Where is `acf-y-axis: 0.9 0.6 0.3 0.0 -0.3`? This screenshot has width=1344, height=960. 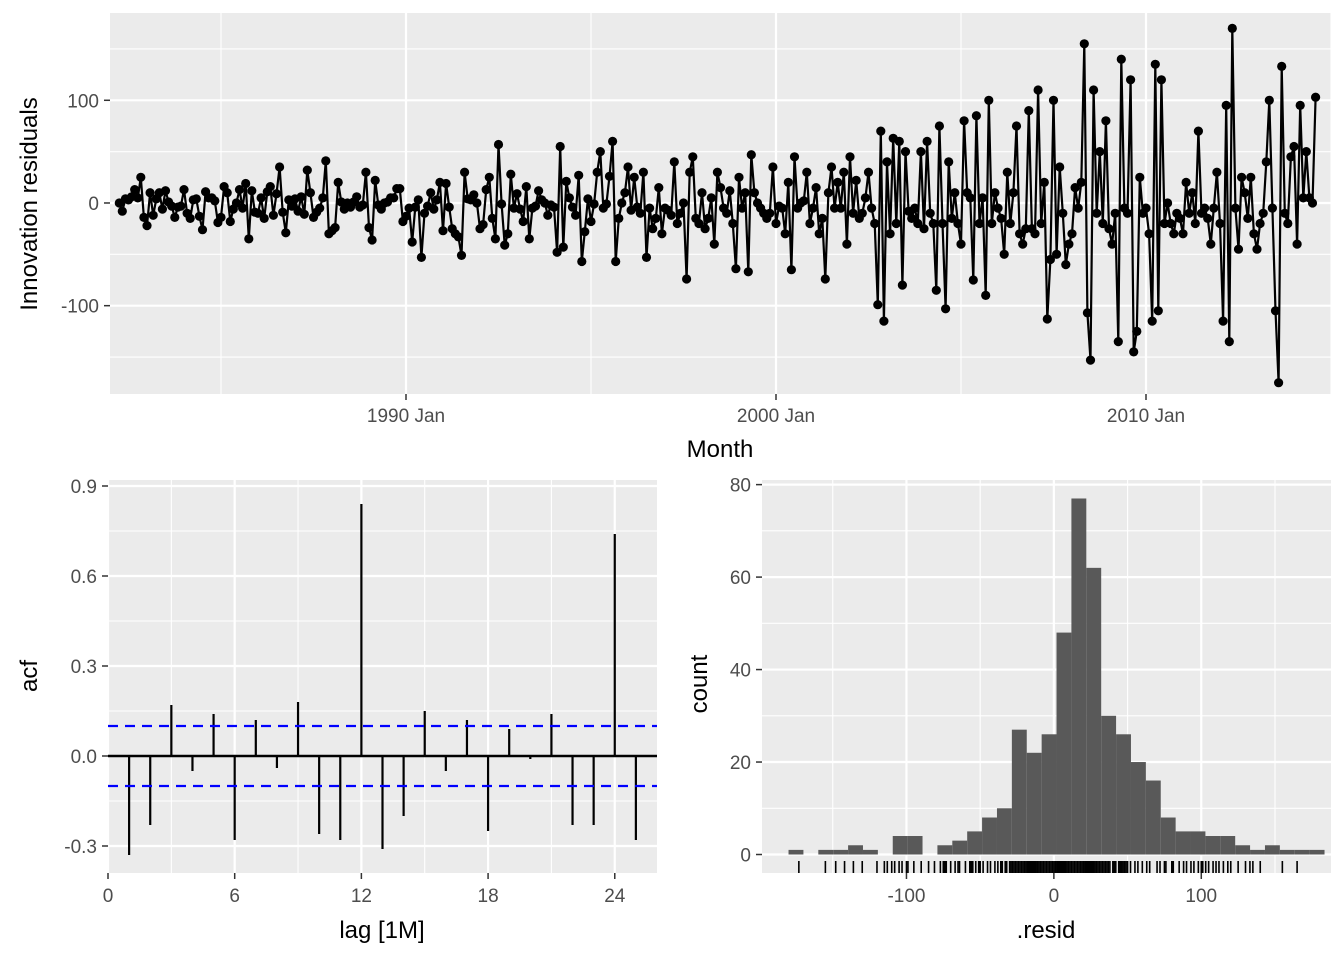
acf-y-axis: 0.9 0.6 0.3 0.0 -0.3 is located at coordinates (86, 667).